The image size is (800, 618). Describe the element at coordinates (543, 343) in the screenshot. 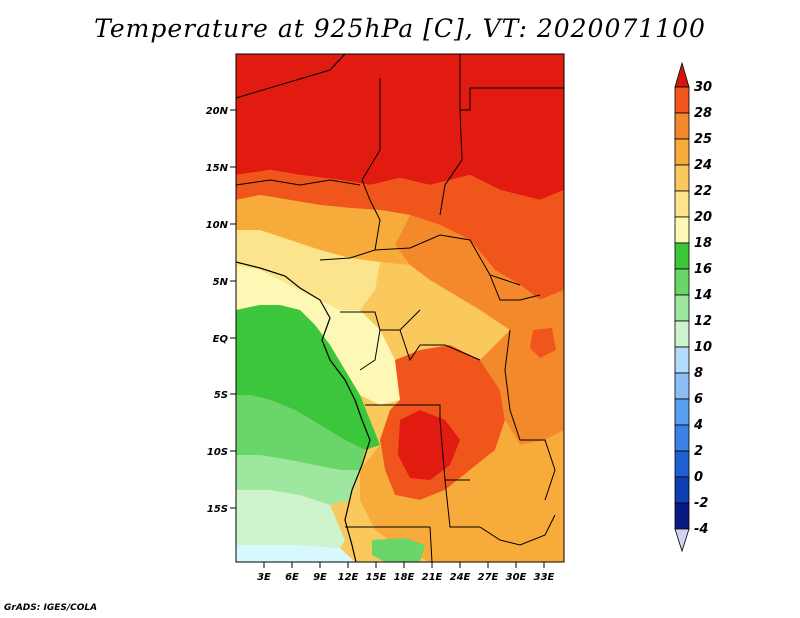

I see `lake-victoria` at that location.